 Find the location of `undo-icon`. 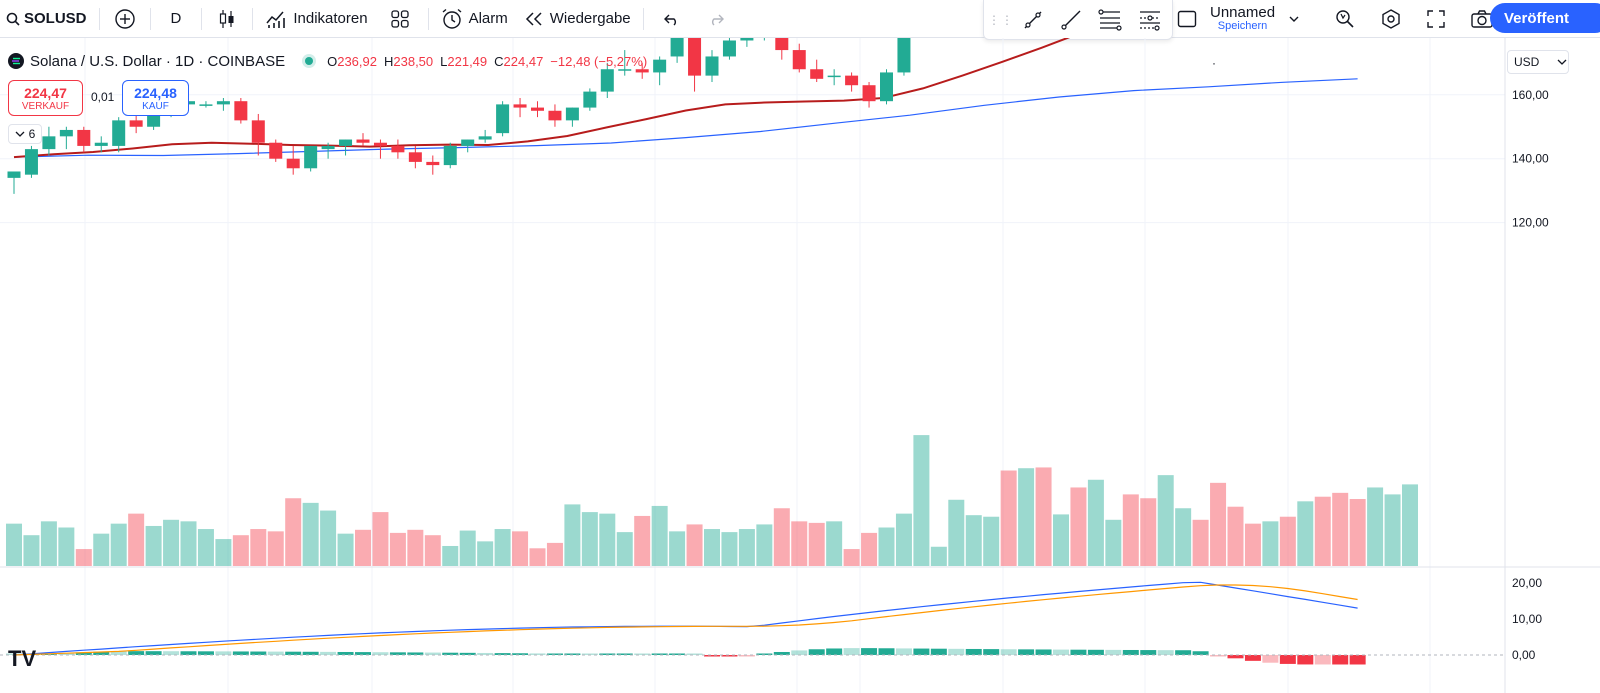

undo-icon is located at coordinates (669, 20).